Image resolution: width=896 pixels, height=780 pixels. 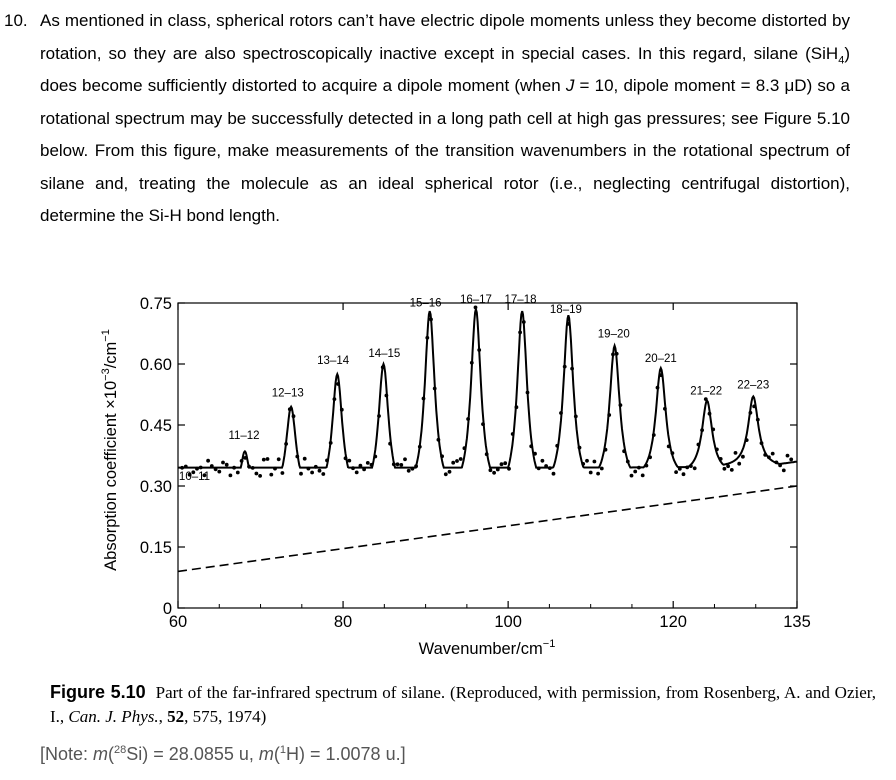 I want to click on y-tick-label: 0.60, so click(x=156, y=365).